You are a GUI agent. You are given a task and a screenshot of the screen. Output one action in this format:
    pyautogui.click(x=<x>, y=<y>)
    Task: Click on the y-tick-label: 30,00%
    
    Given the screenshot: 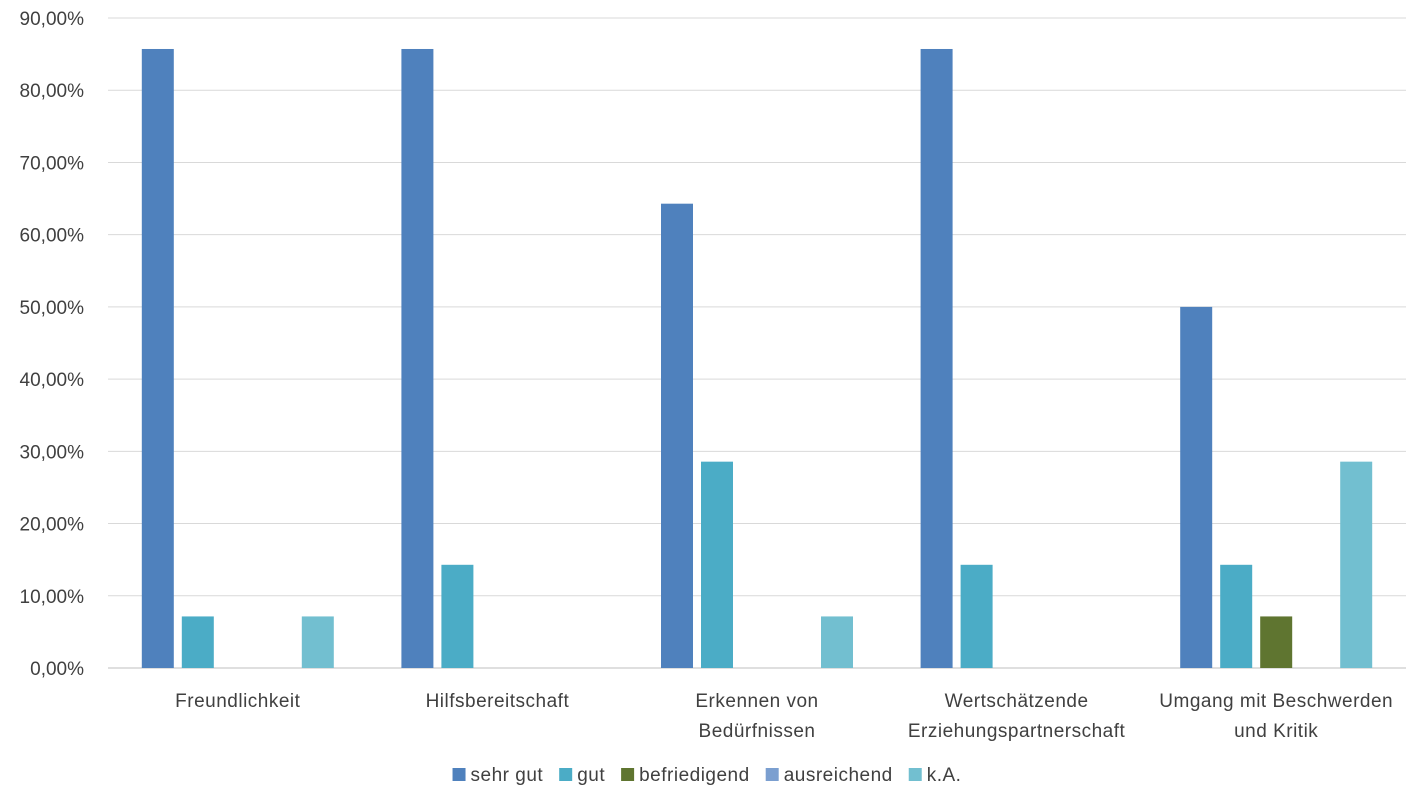 What is the action you would take?
    pyautogui.click(x=52, y=452)
    